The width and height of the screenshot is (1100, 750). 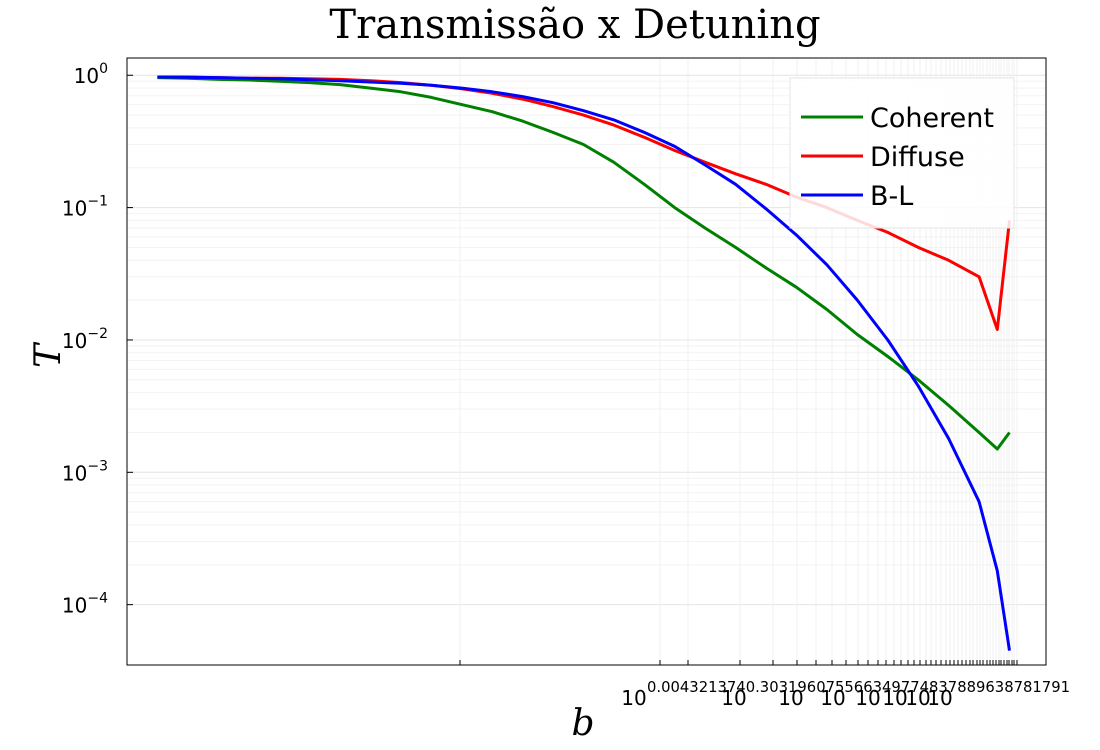 I want to click on legend-box, so click(x=902, y=153).